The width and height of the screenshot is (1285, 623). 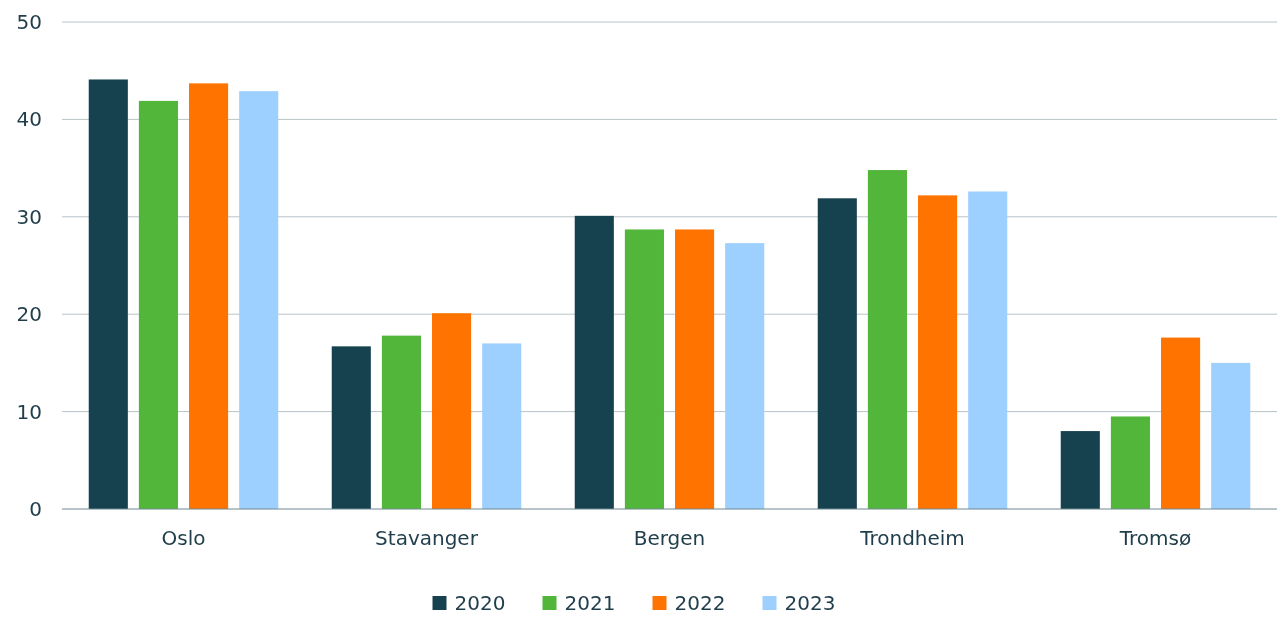 What do you see at coordinates (29, 216) in the screenshot?
I see `y-tick-label: 30` at bounding box center [29, 216].